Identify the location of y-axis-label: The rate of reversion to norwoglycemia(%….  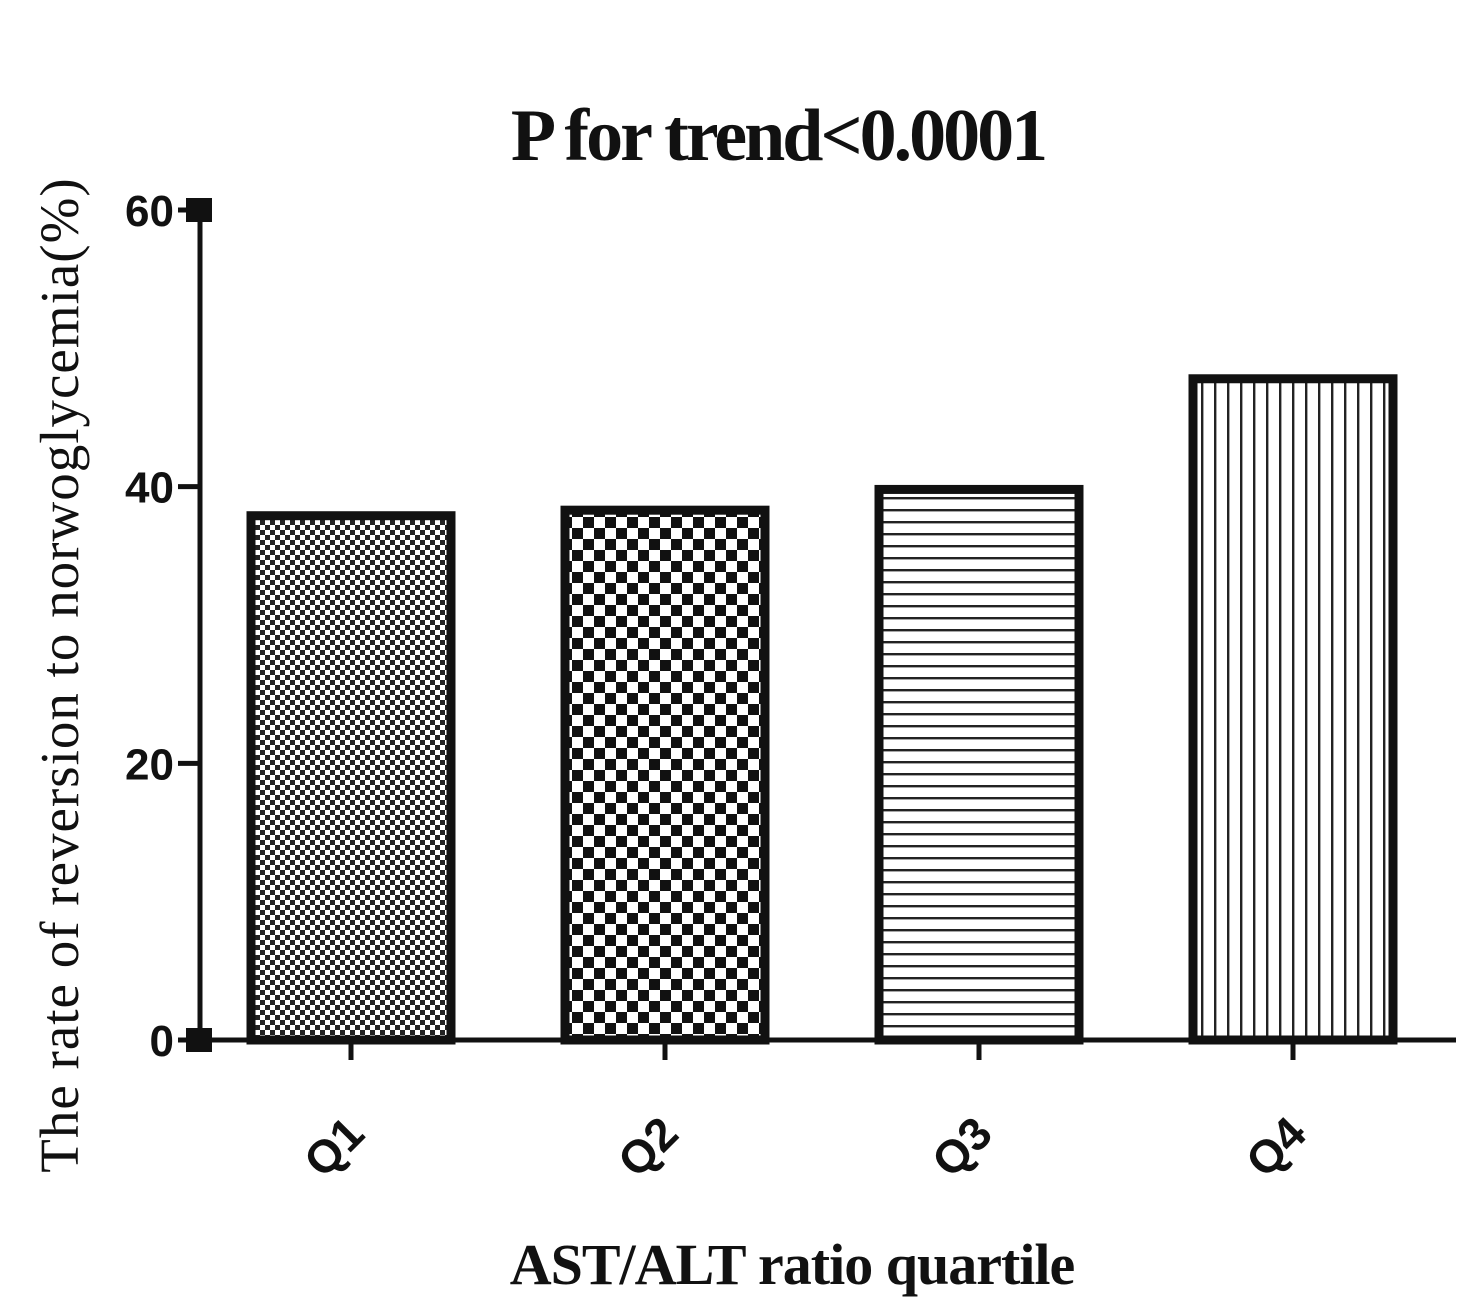
(59, 674).